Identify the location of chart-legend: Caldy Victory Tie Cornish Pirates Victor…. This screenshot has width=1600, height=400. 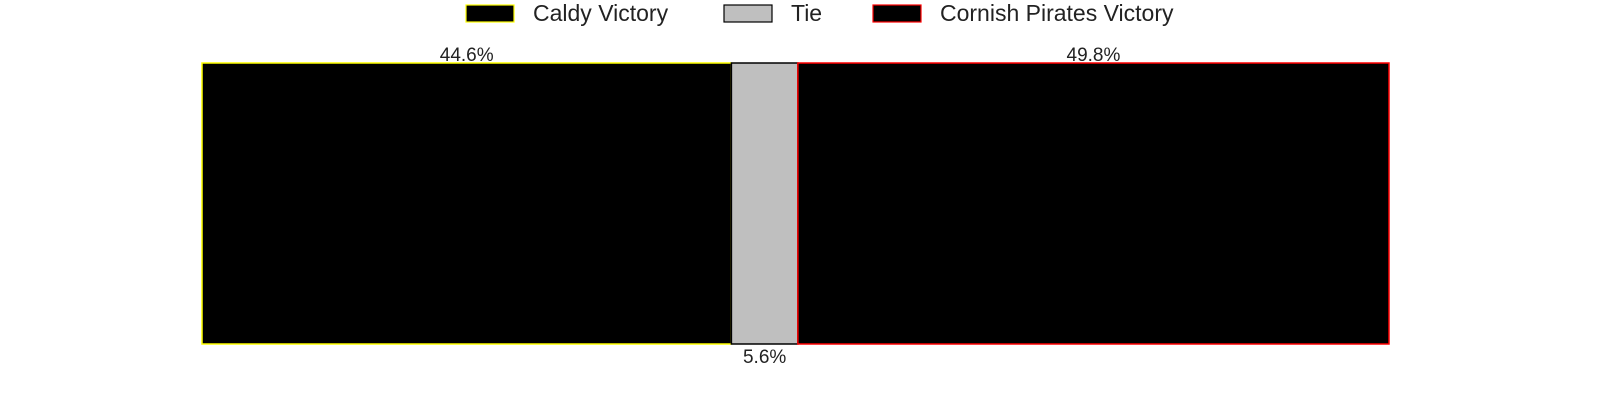
(819, 13).